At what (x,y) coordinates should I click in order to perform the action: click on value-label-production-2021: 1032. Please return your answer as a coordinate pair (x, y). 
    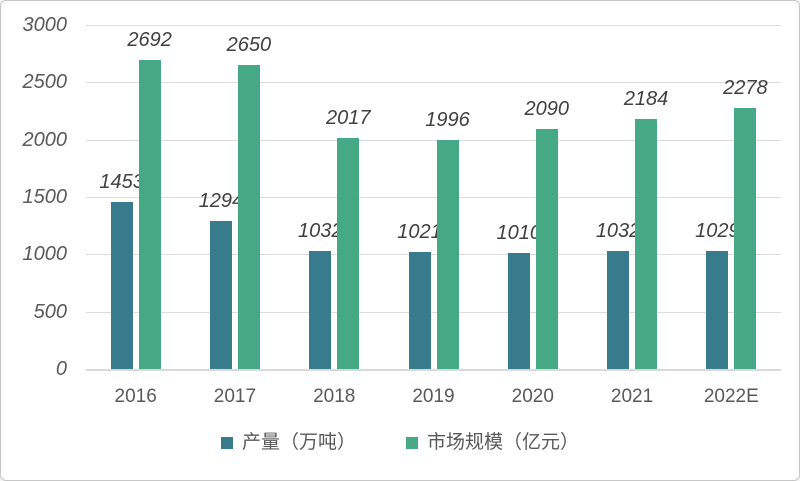
    Looking at the image, I should click on (618, 230).